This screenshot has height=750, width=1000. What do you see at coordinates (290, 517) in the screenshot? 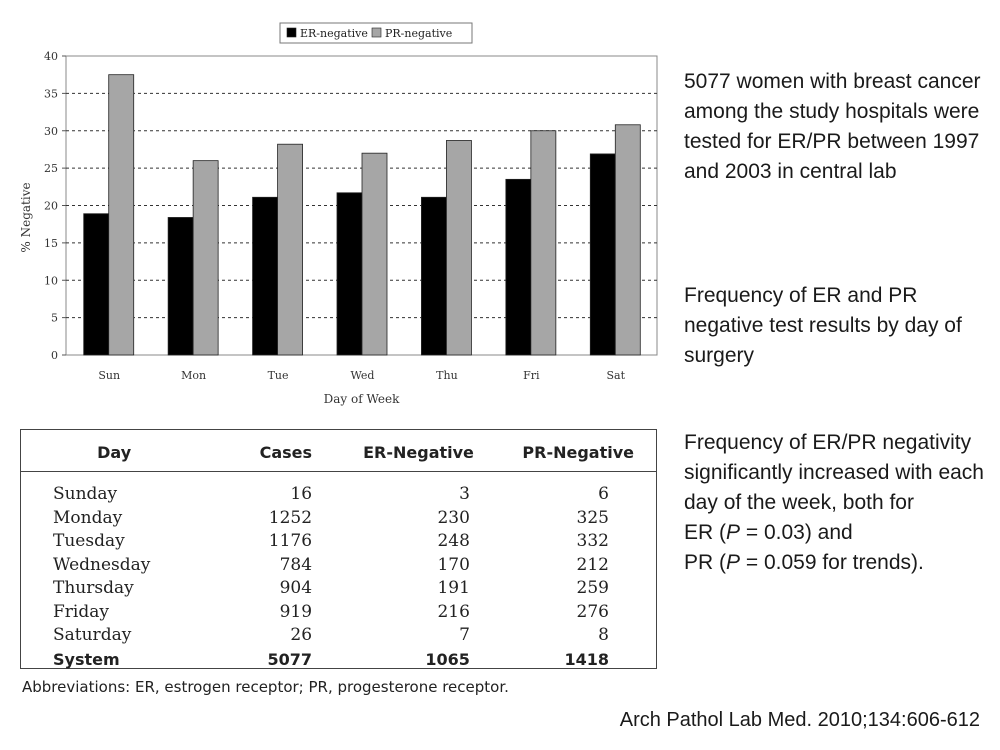
I see `cell-cases: 1252` at bounding box center [290, 517].